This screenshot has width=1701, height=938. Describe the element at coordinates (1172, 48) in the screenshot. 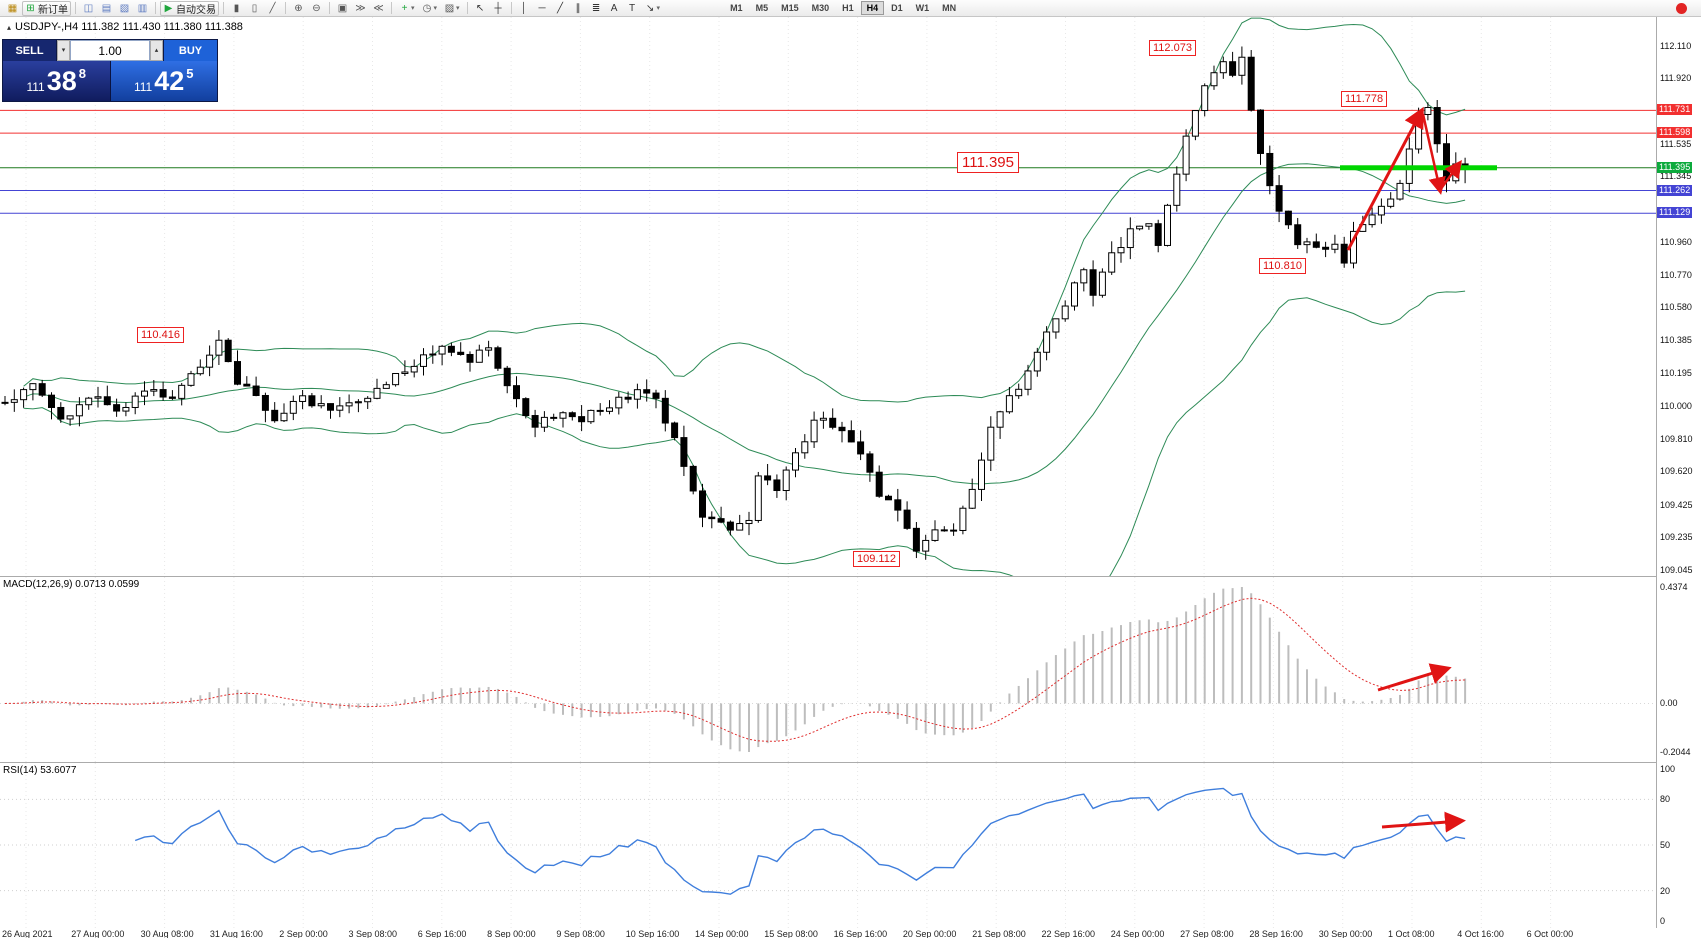

I see `price-callout-label: 112.073` at that location.